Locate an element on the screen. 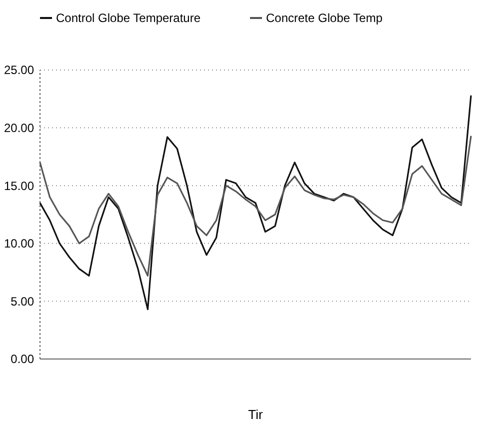  legend-label: Concrete Globe Temp is located at coordinates (324, 18).